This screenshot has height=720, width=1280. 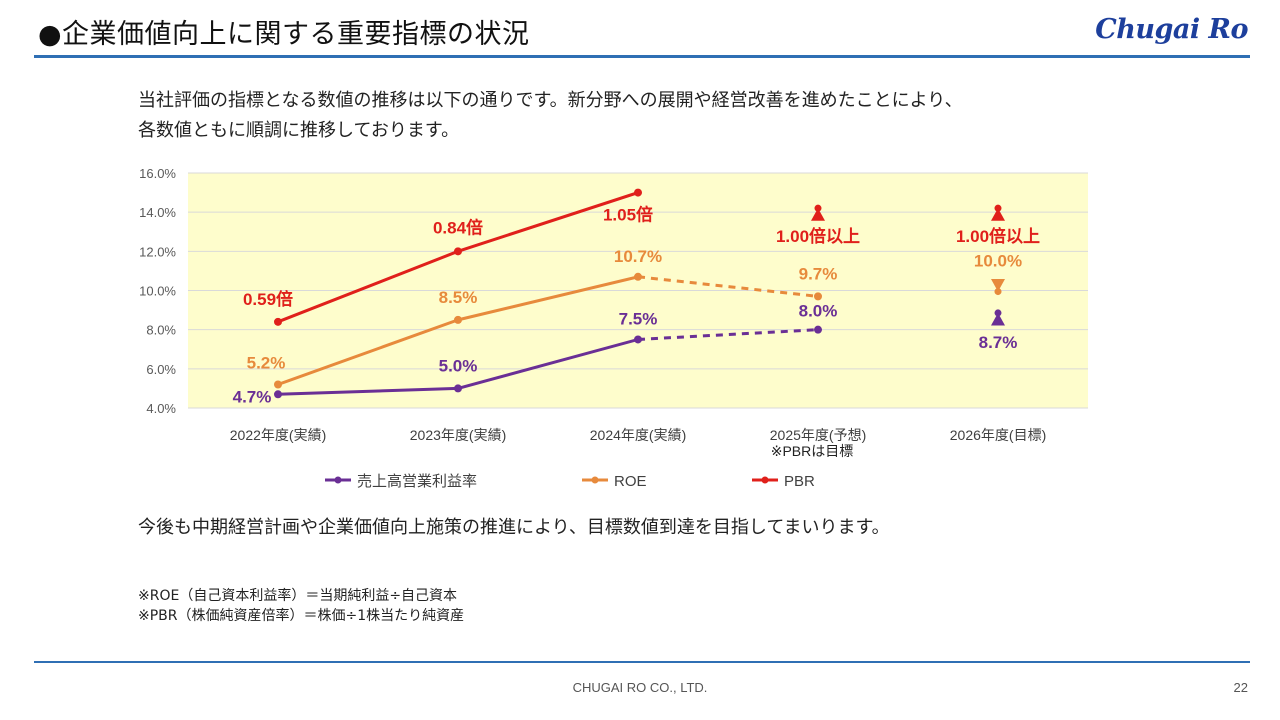 What do you see at coordinates (642, 662) in the screenshot?
I see `footer-divider` at bounding box center [642, 662].